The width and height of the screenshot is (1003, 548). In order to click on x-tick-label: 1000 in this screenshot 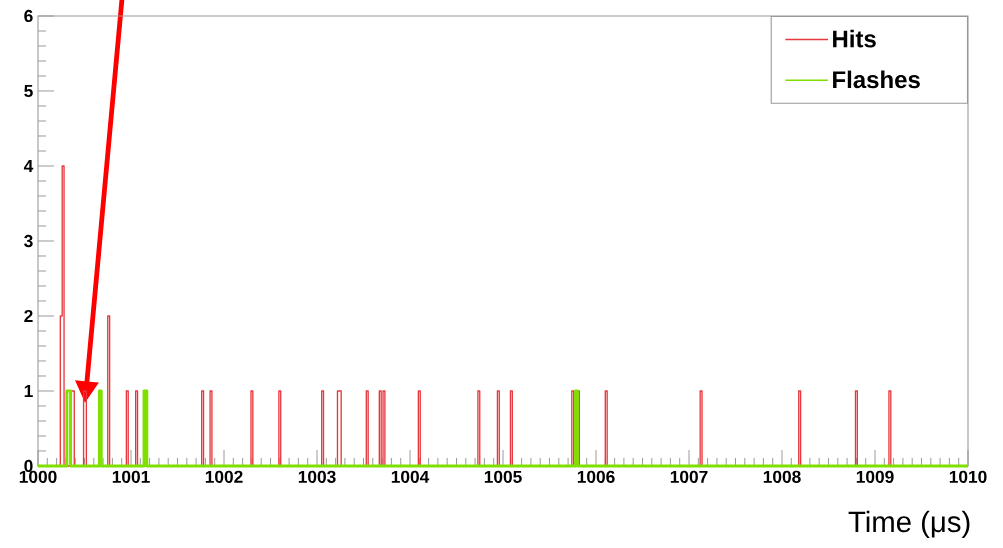, I will do `click(38, 476)`.